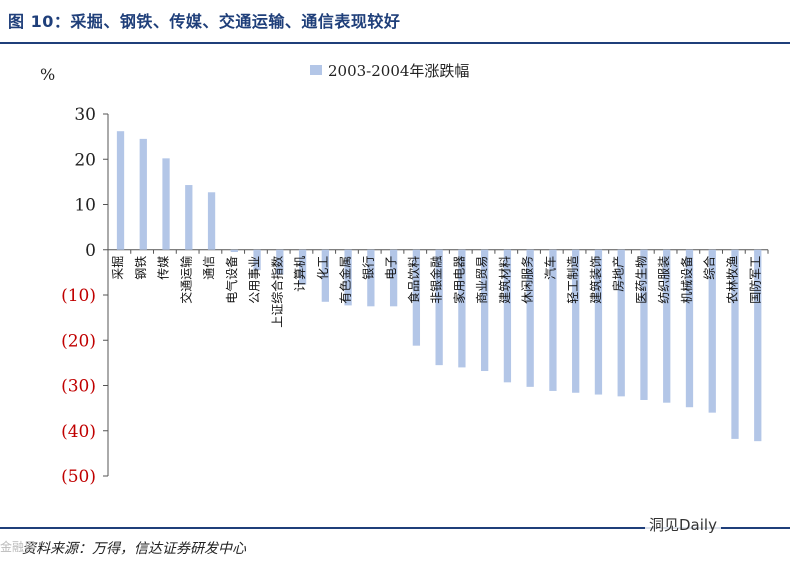 Image resolution: width=790 pixels, height=561 pixels. What do you see at coordinates (504, 280) in the screenshot?
I see `x-tick-label: 建筑材料` at bounding box center [504, 280].